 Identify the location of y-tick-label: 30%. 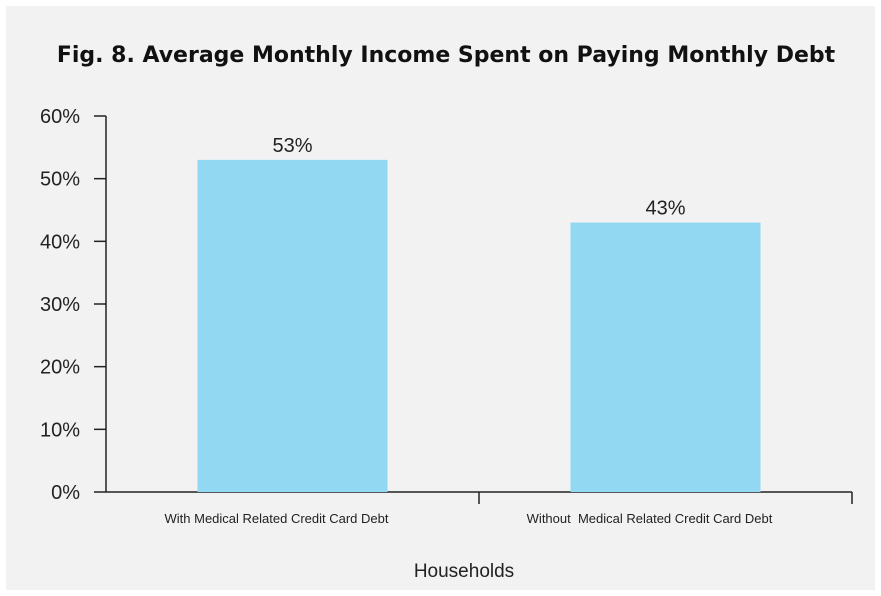
(60, 305).